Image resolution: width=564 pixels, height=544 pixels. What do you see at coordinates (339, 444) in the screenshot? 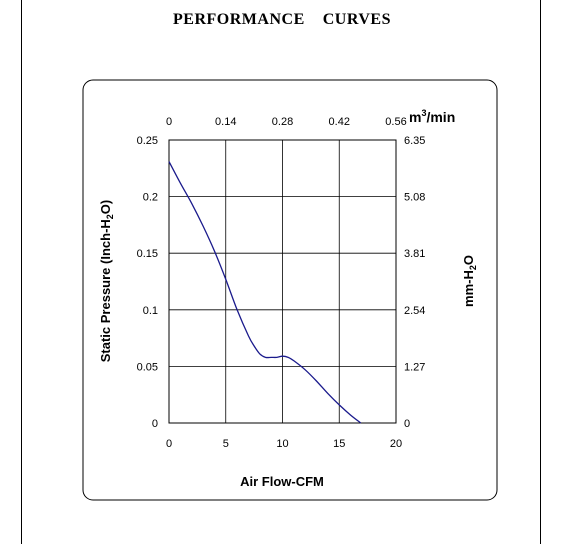
I see `x-tick-label: 15` at bounding box center [339, 444].